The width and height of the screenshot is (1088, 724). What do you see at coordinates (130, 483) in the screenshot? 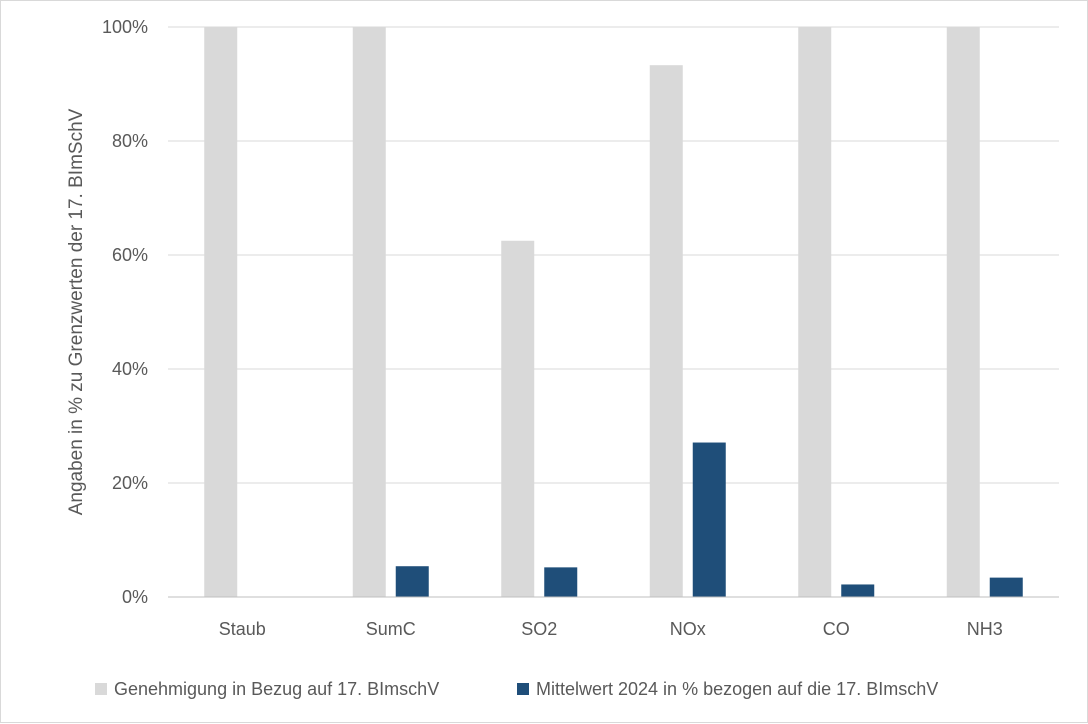
I see `y-tick-label: 20%` at bounding box center [130, 483].